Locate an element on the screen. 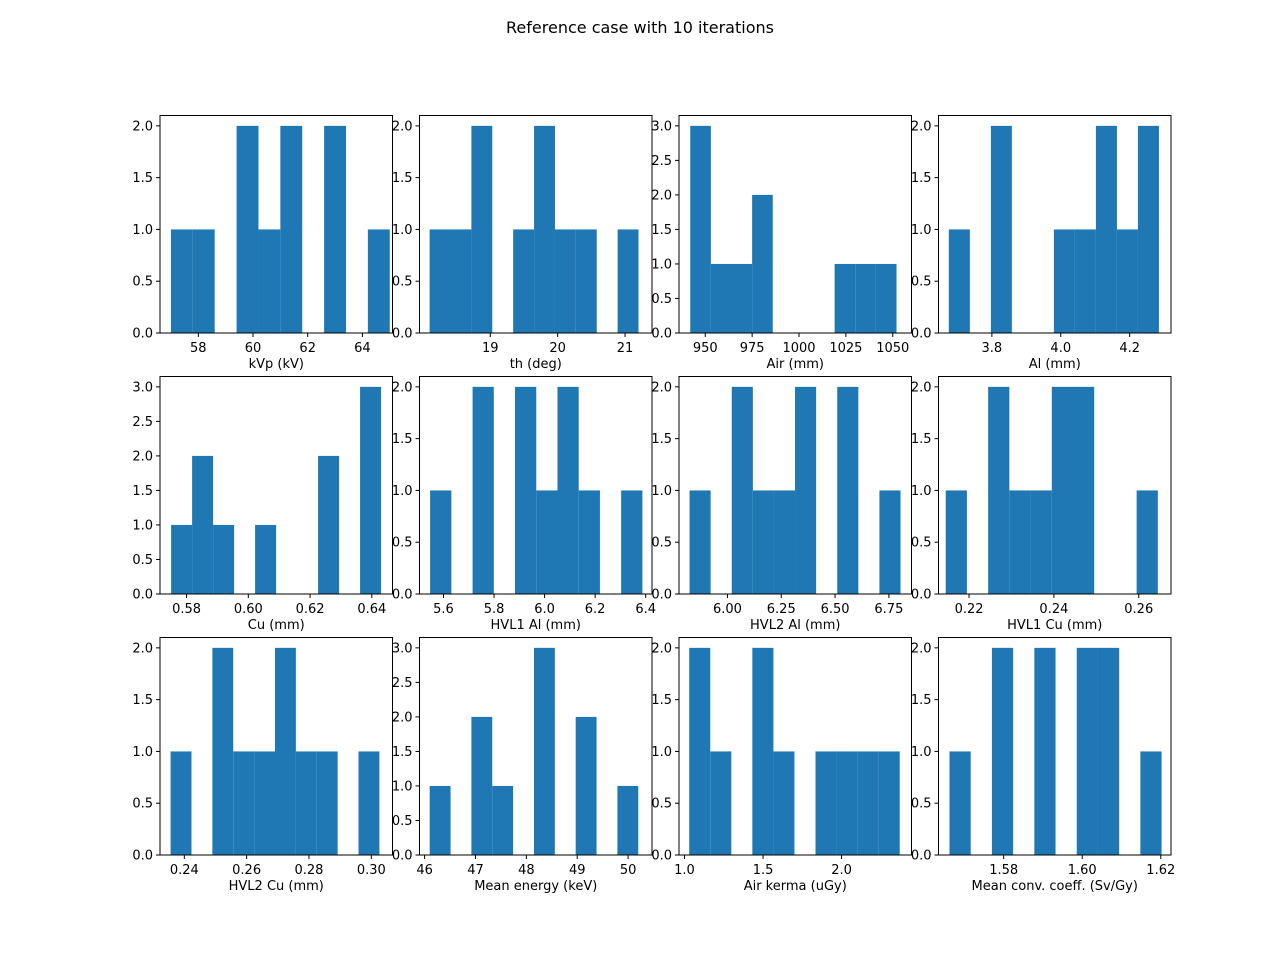  x-axis-label: Mean conv. coeff. (Sv/Gy) is located at coordinates (1055, 886).